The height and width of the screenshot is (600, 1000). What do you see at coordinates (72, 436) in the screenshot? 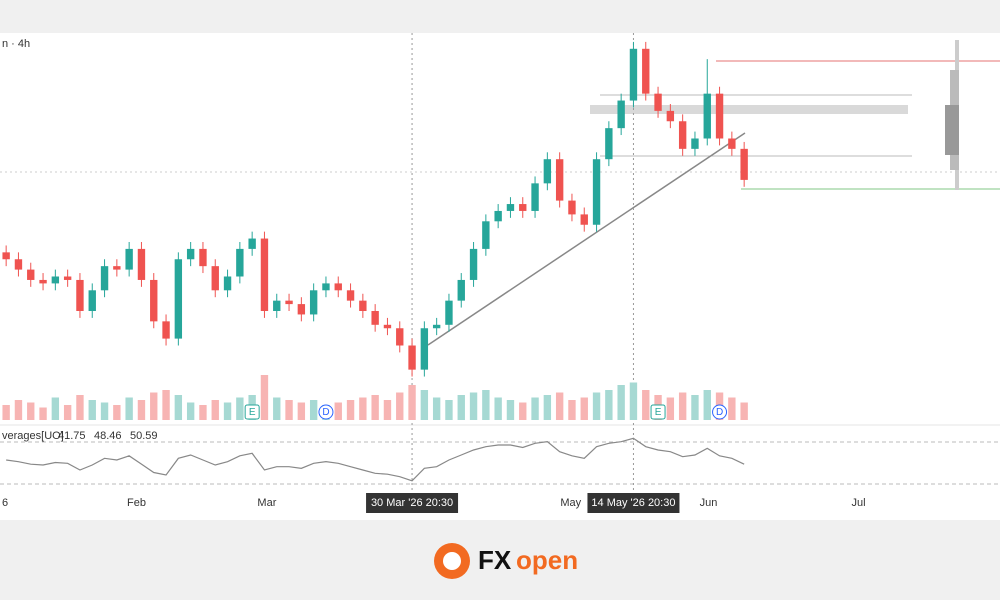
I see `indicator-value: 41.75` at bounding box center [72, 436].